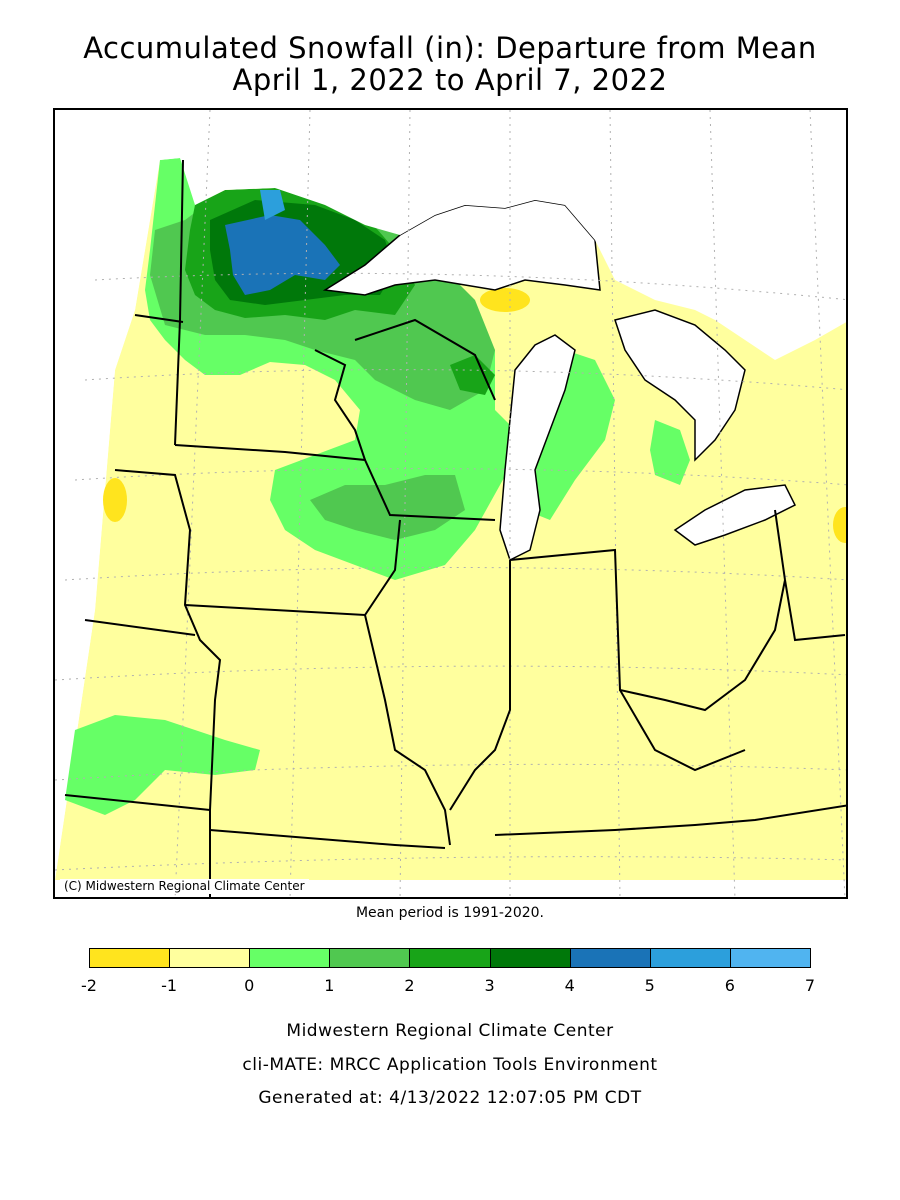 The image size is (900, 1200). Describe the element at coordinates (505, 300) in the screenshot. I see `zone-neg2-to-neg1-spot2` at that location.